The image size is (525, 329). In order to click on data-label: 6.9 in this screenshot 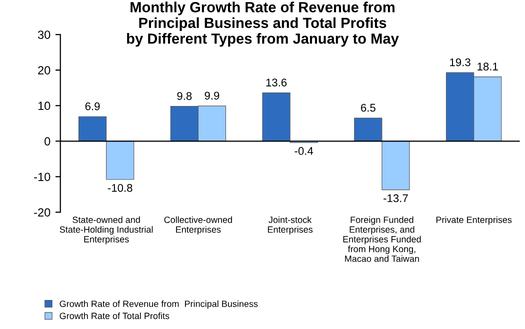, I will do `click(92, 106)`.